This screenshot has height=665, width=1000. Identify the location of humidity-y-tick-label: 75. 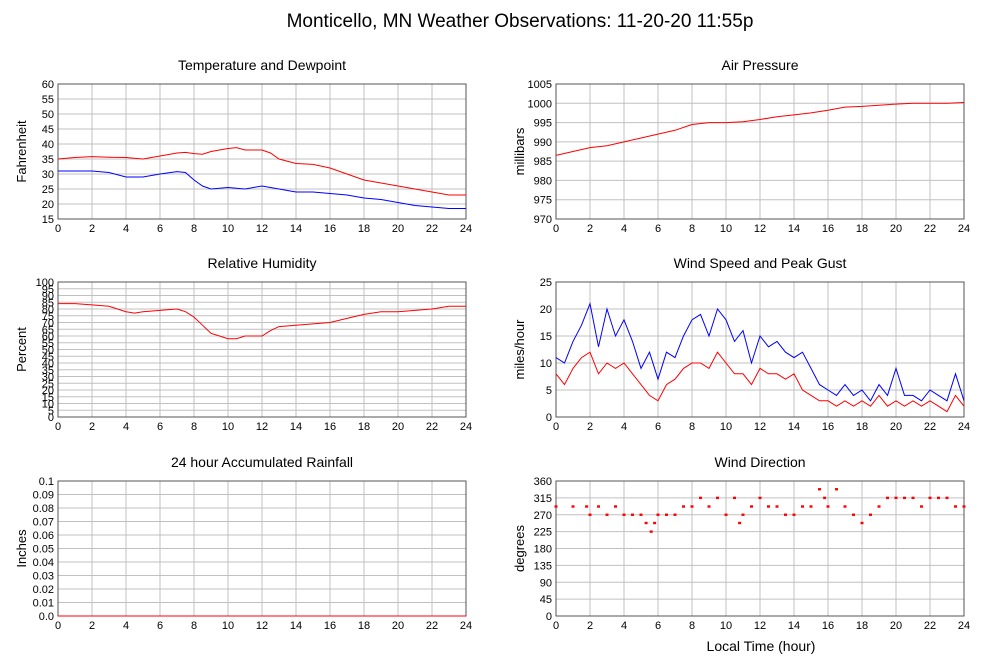
(48, 317).